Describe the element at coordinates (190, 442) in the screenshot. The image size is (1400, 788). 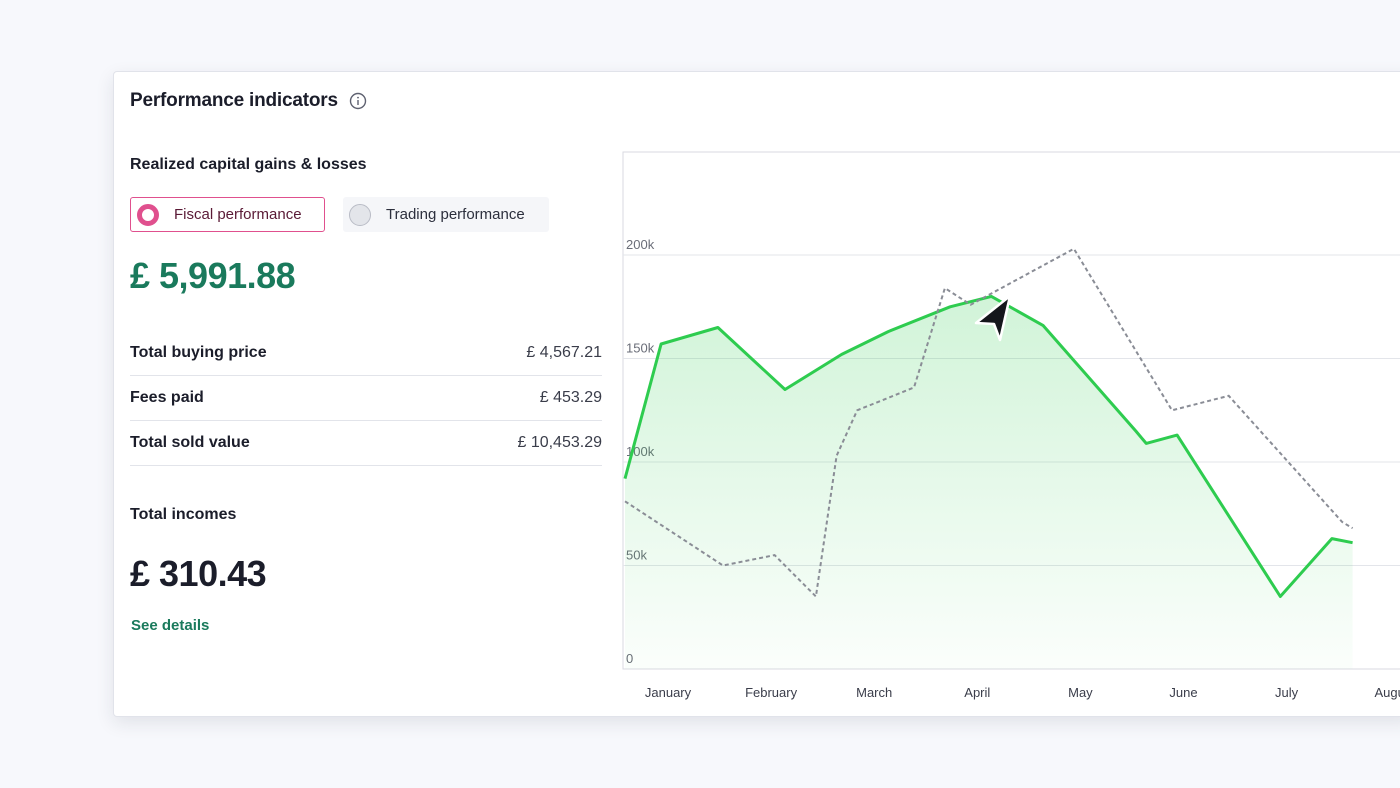
I see `row-label: Total sold value` at that location.